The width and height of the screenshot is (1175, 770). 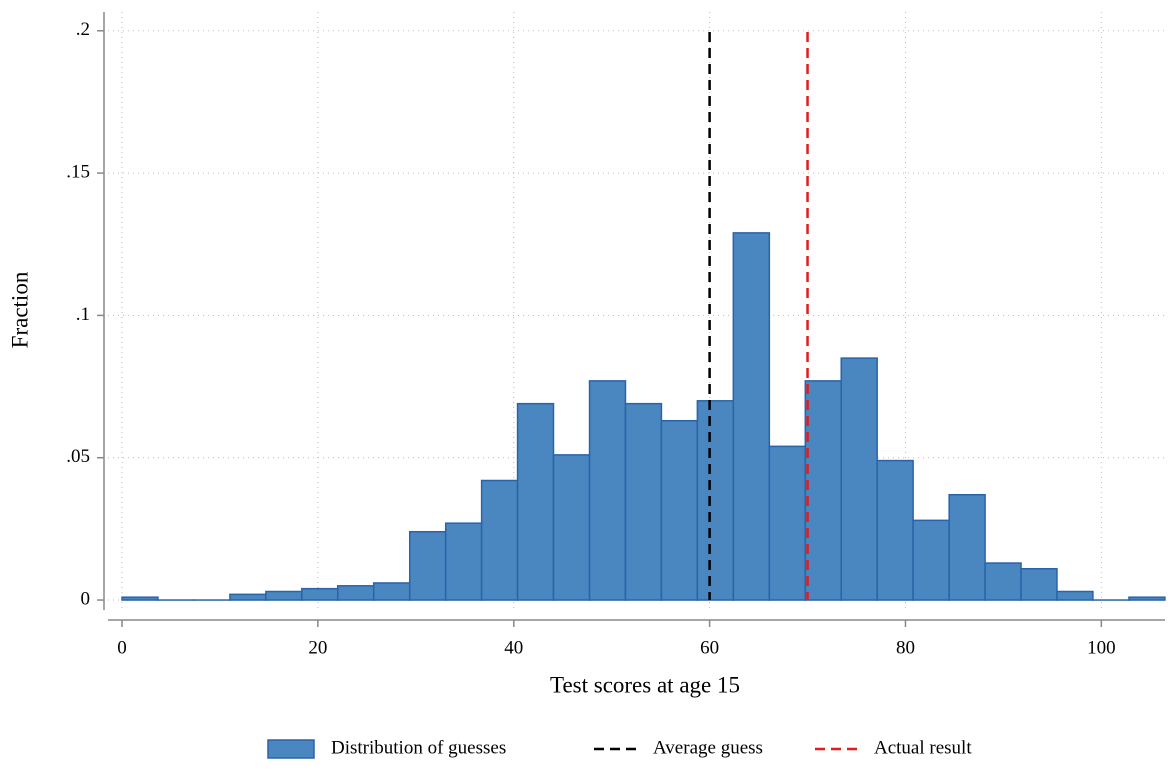 What do you see at coordinates (83, 314) in the screenshot?
I see `y-tick-label: .1` at bounding box center [83, 314].